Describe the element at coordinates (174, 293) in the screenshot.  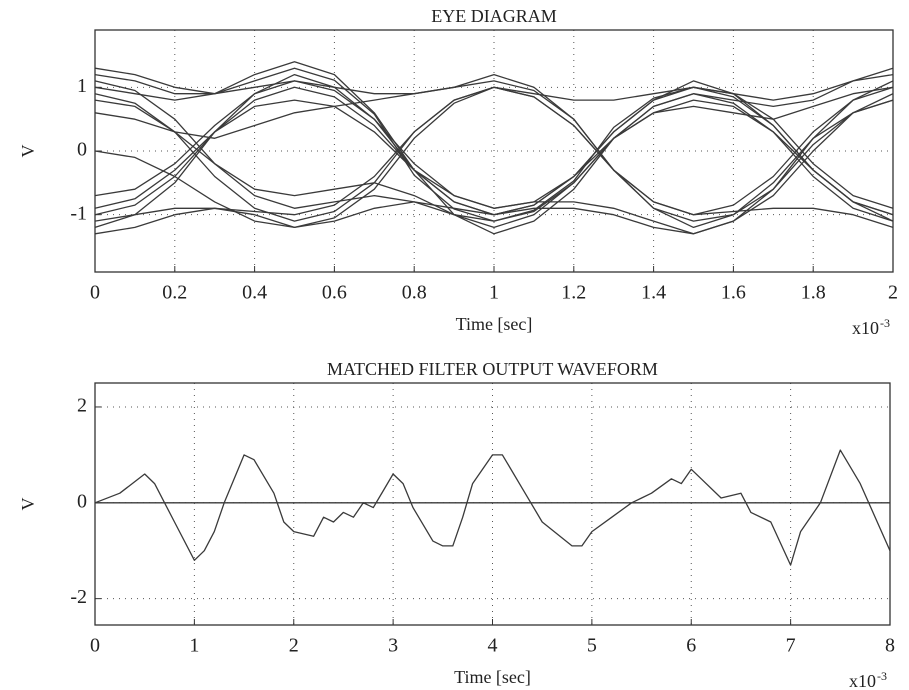
I see `x-tick-label: 0.2` at that location.